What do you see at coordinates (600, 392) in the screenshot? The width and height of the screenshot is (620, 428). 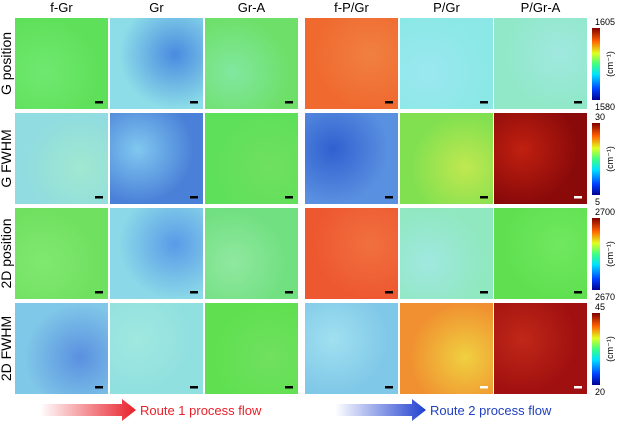 I see `colorbar-min: 20` at bounding box center [600, 392].